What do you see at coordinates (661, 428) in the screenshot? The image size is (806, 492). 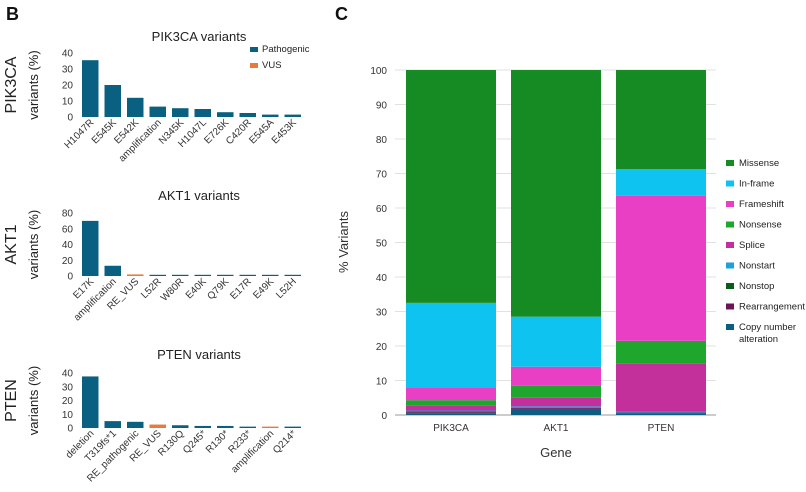 I see `x-category-label: PTEN` at bounding box center [661, 428].